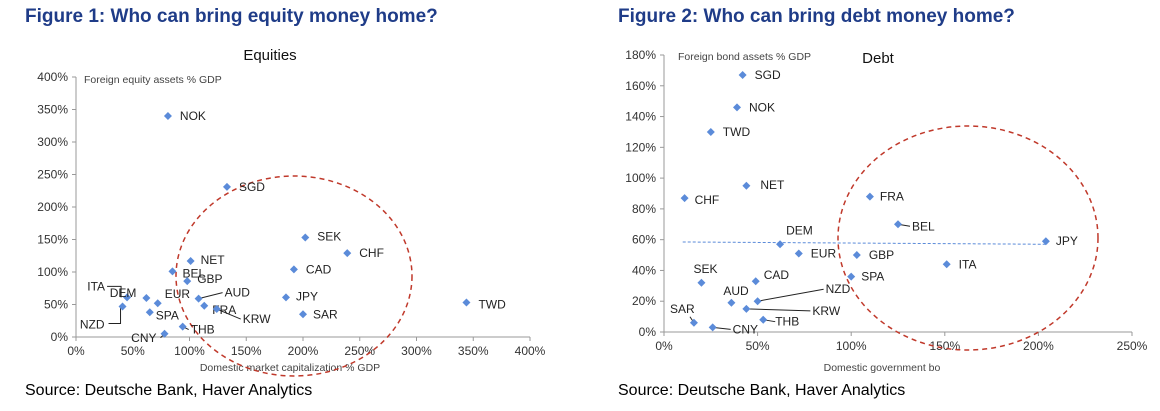 This screenshot has height=411, width=1160. Describe the element at coordinates (865, 243) in the screenshot. I see `trendline` at that location.